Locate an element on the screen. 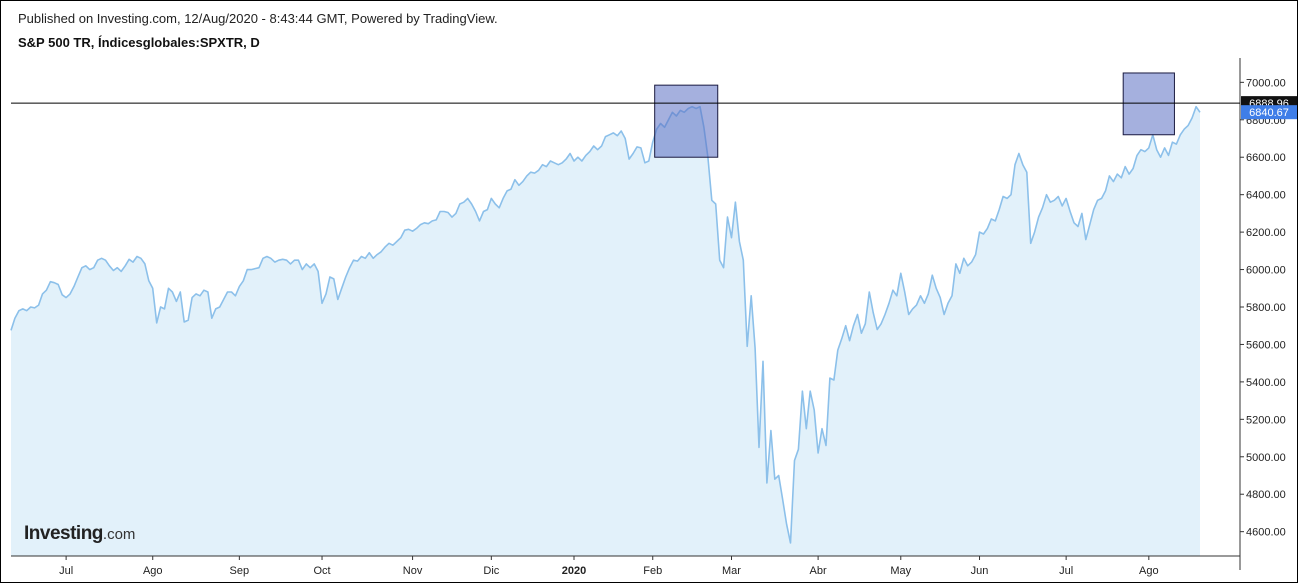 This screenshot has height=583, width=1298. y-tick-label: 4800.00 is located at coordinates (1266, 495).